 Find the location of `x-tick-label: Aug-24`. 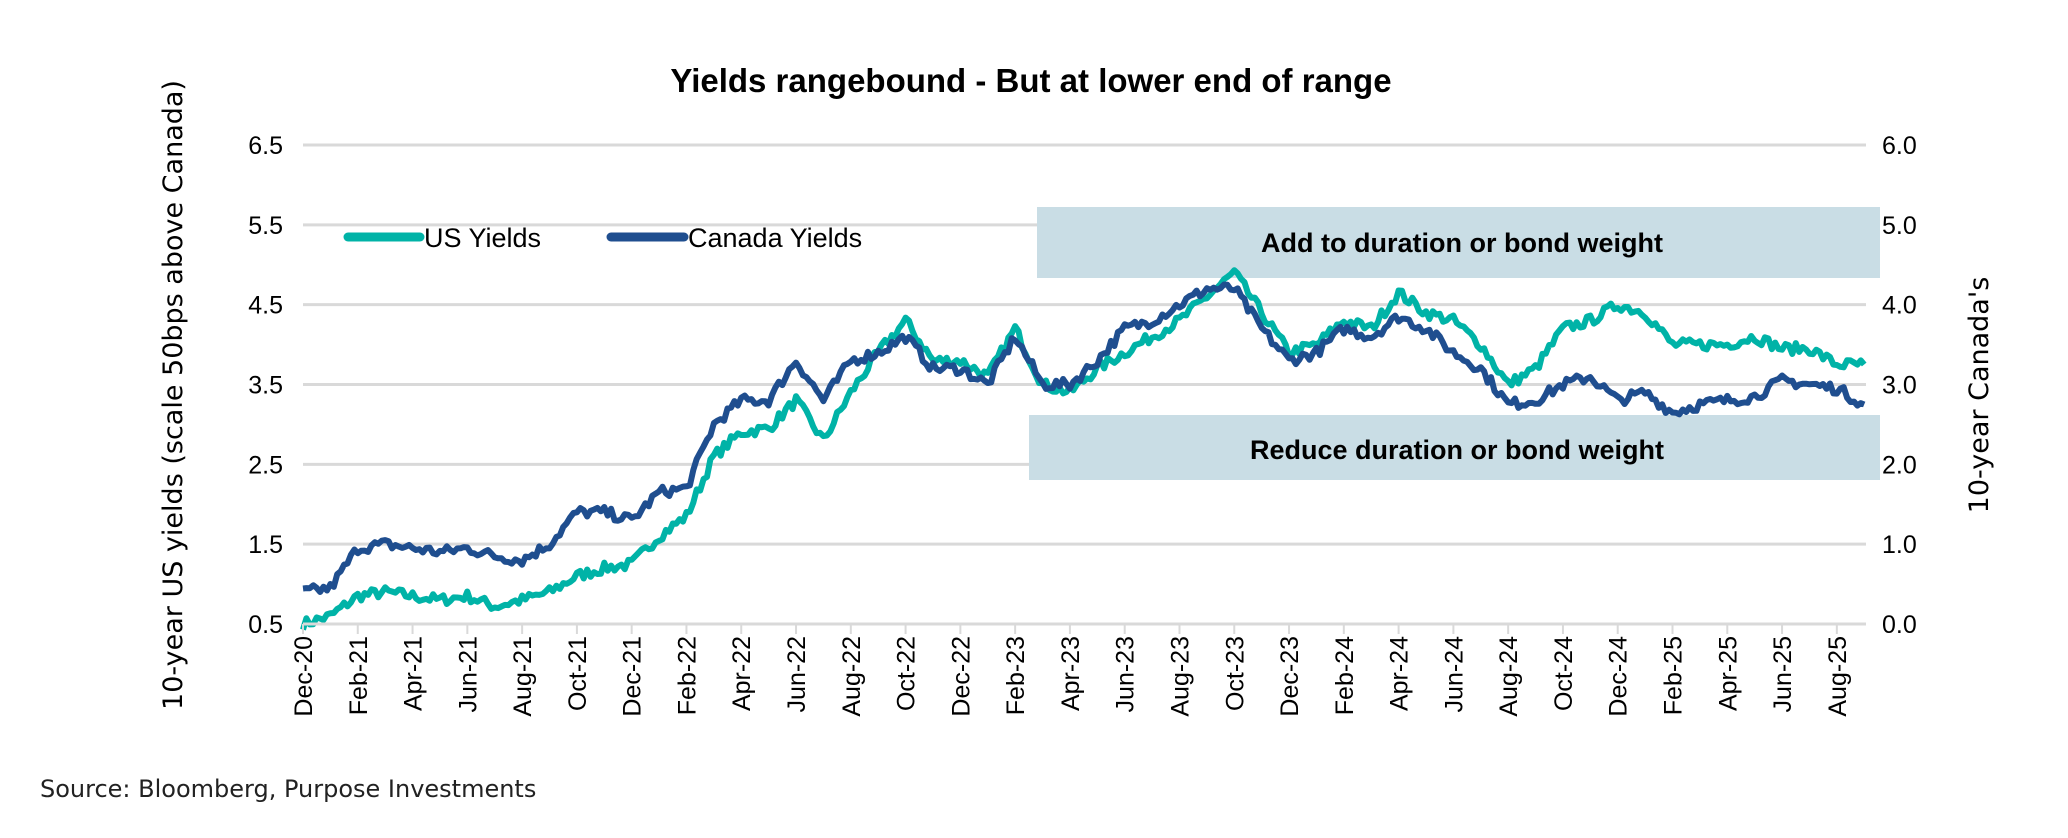

x-tick-label: Aug-24 is located at coordinates (1509, 676).